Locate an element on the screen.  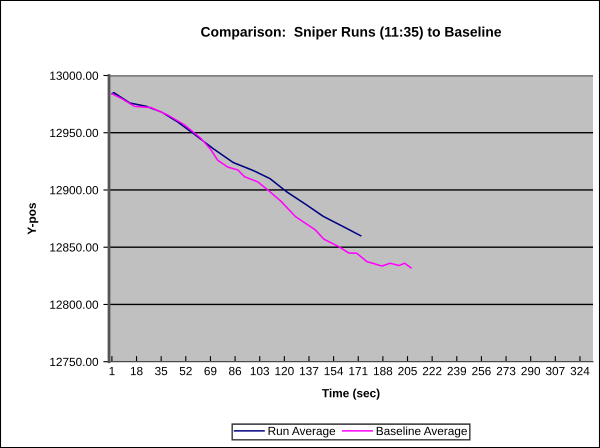
x-tick-label: 222 is located at coordinates (432, 371).